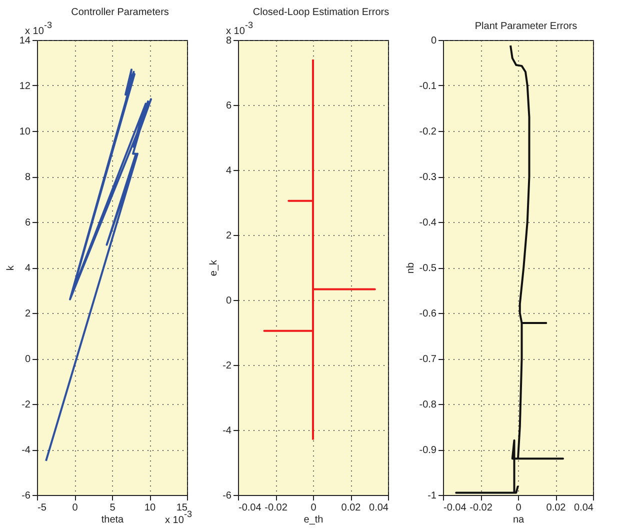 The image size is (643, 531). What do you see at coordinates (25, 41) in the screenshot?
I see `y-tick-label: 14` at bounding box center [25, 41].